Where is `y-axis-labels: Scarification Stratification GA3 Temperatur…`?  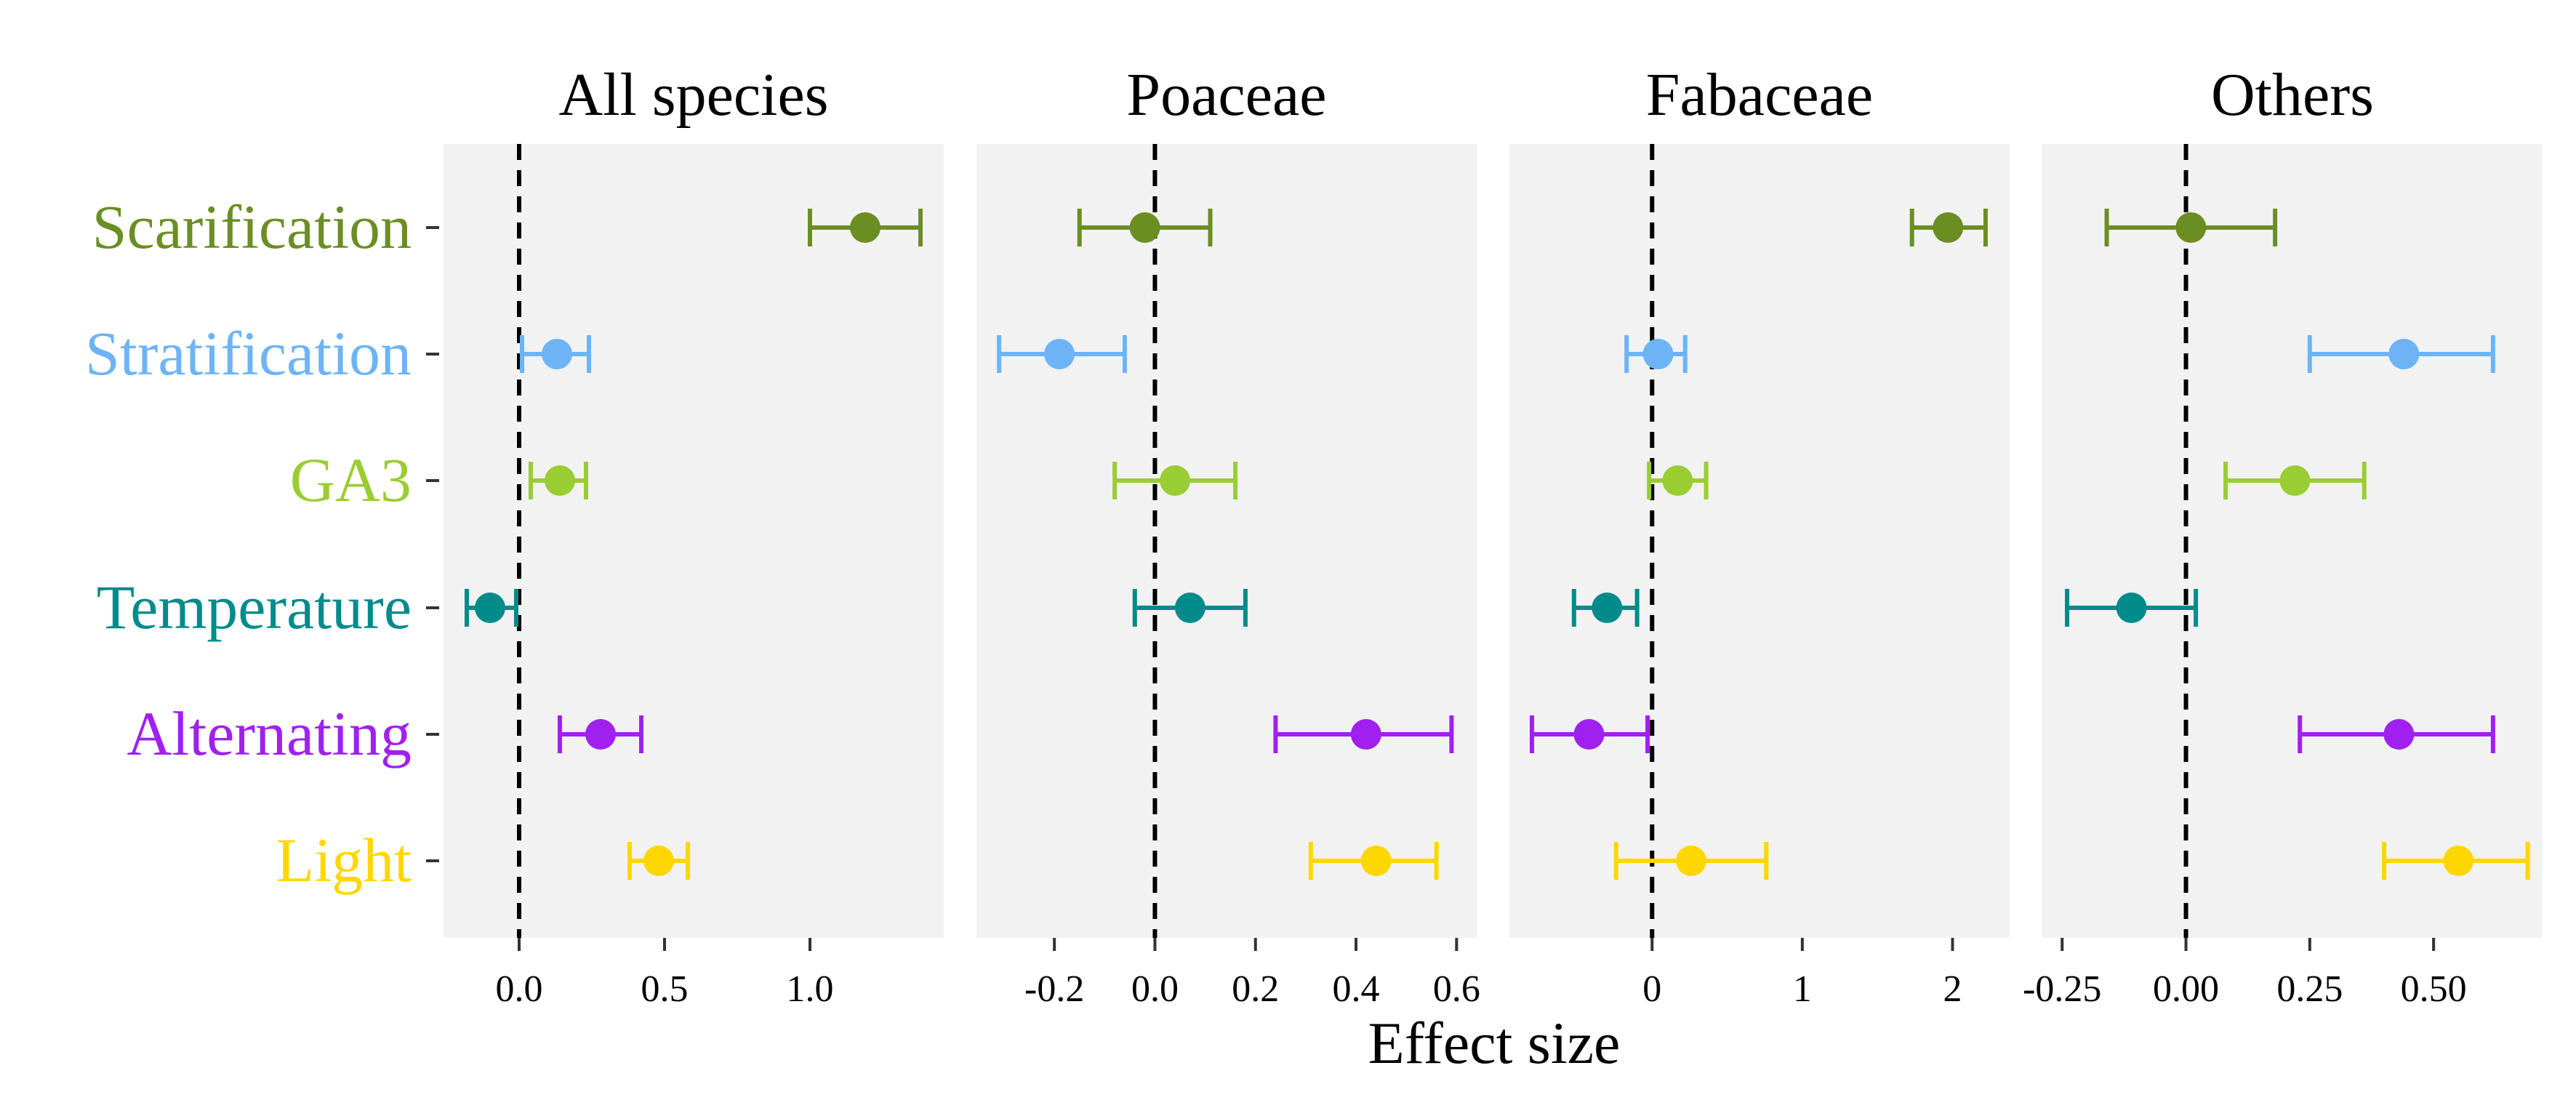 y-axis-labels: Scarification Stratification GA3 Temperatur… is located at coordinates (262, 543).